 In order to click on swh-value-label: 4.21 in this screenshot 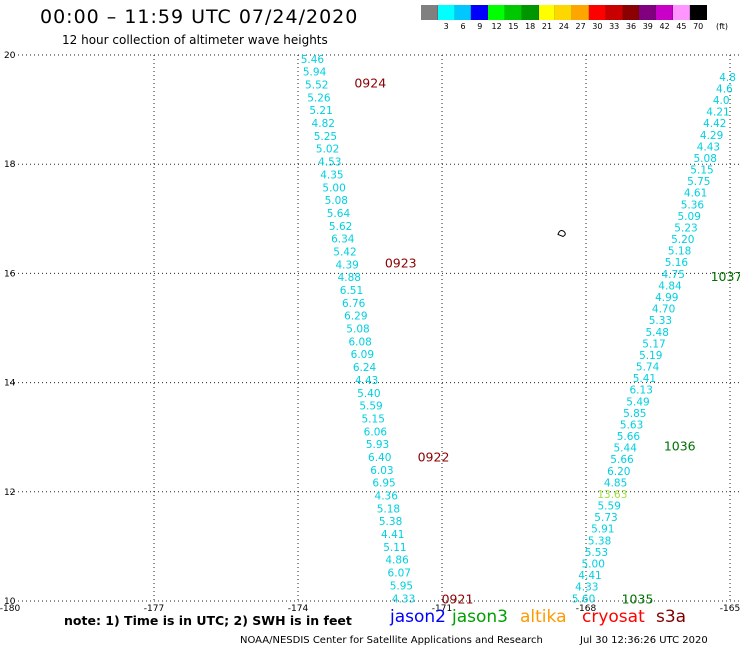, I will do `click(717, 113)`.